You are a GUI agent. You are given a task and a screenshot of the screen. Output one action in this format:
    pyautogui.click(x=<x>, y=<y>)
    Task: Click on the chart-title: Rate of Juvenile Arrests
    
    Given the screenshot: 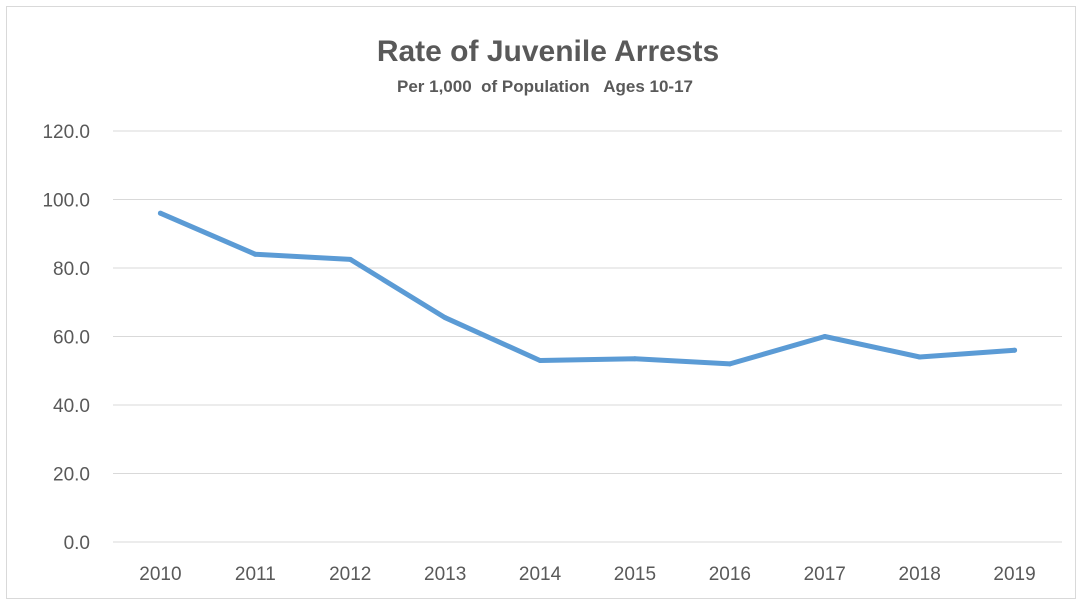 What is the action you would take?
    pyautogui.click(x=548, y=51)
    